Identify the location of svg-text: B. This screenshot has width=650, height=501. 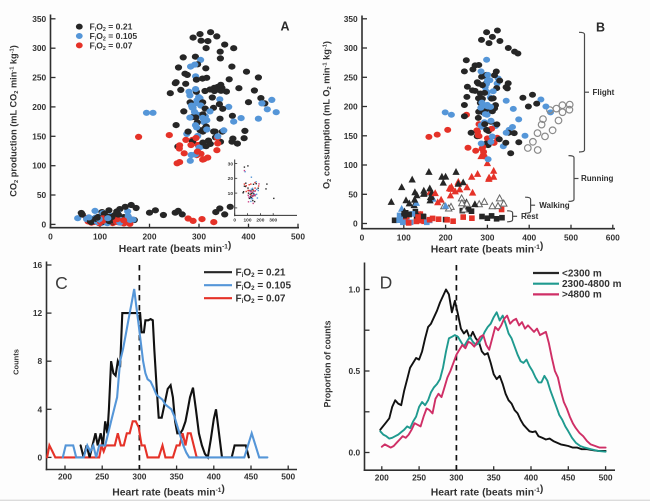
(600, 28).